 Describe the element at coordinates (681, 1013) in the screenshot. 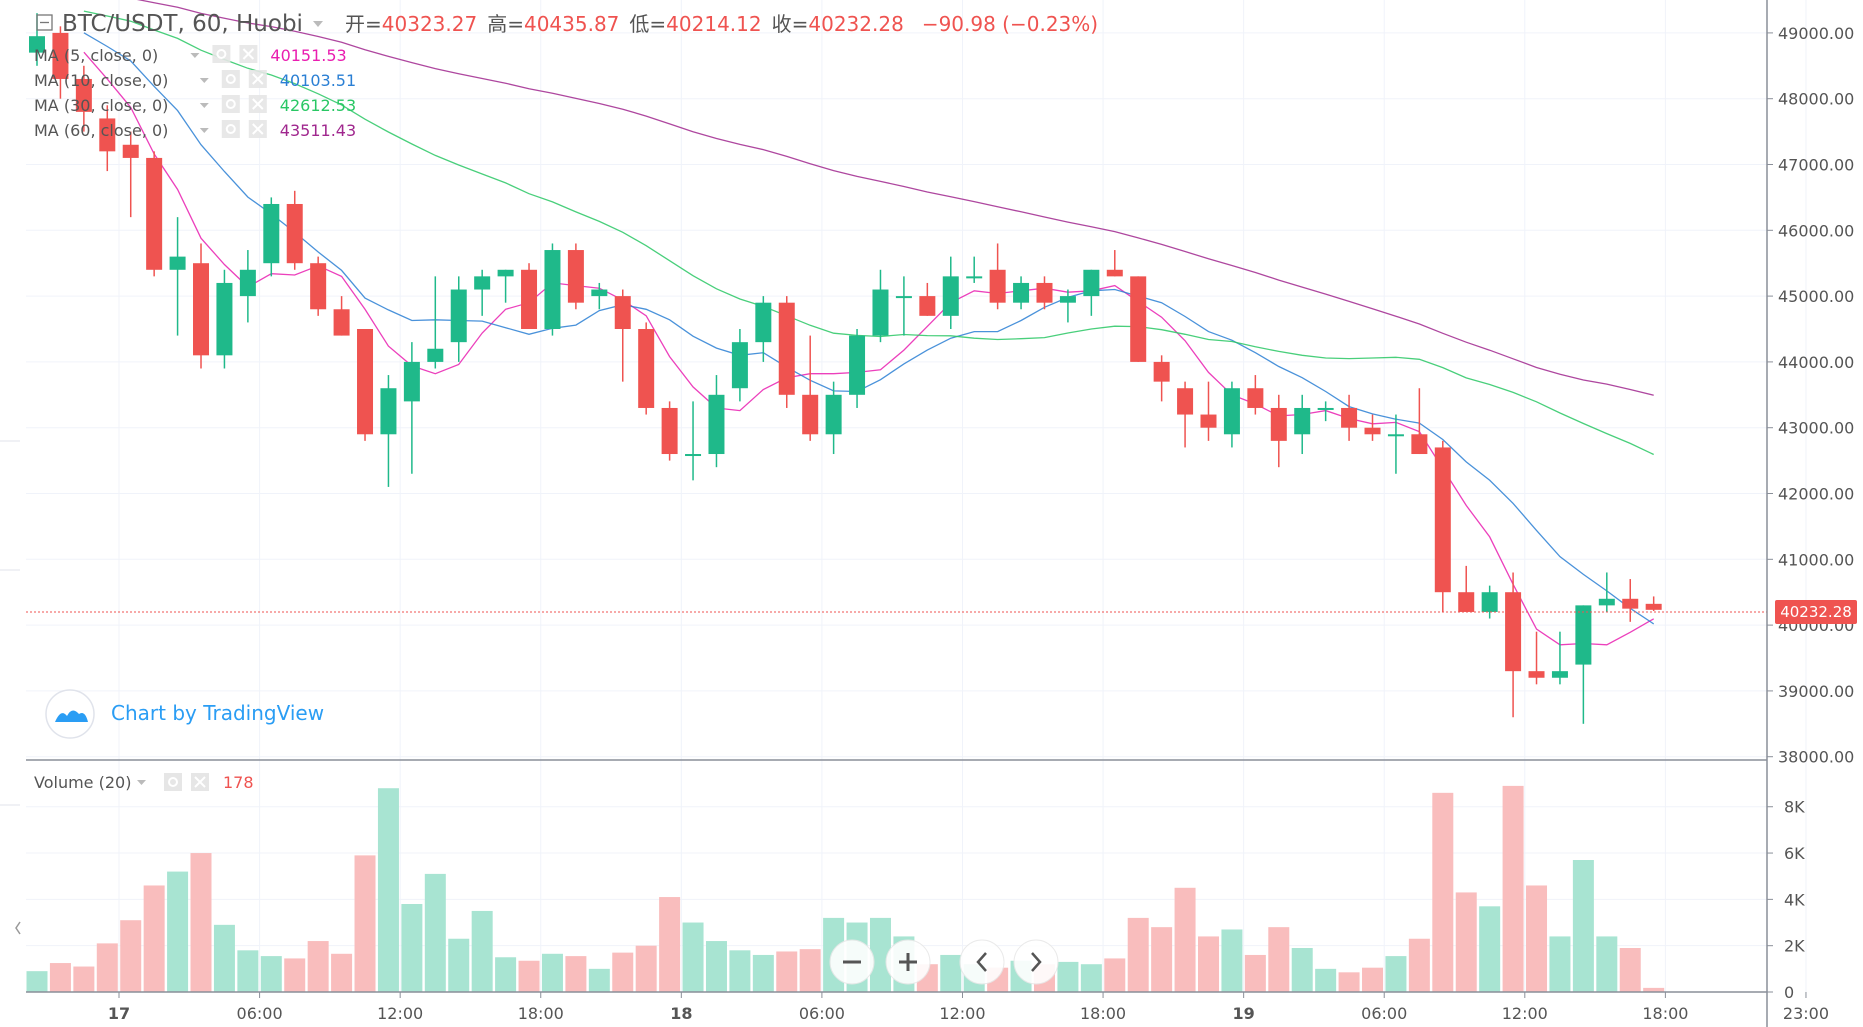

I see `time-tick-label: 18` at that location.